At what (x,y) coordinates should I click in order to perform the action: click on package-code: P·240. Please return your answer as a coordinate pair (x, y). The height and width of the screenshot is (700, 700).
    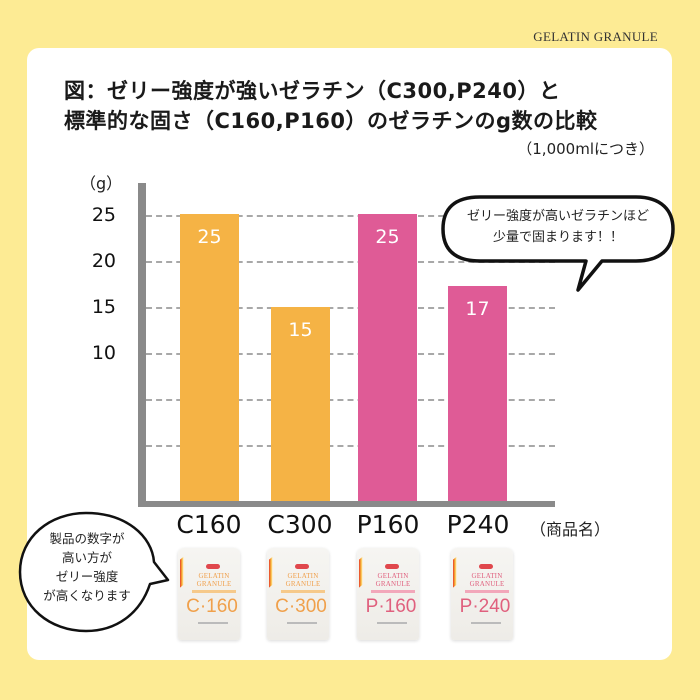
    Looking at the image, I should click on (485, 606).